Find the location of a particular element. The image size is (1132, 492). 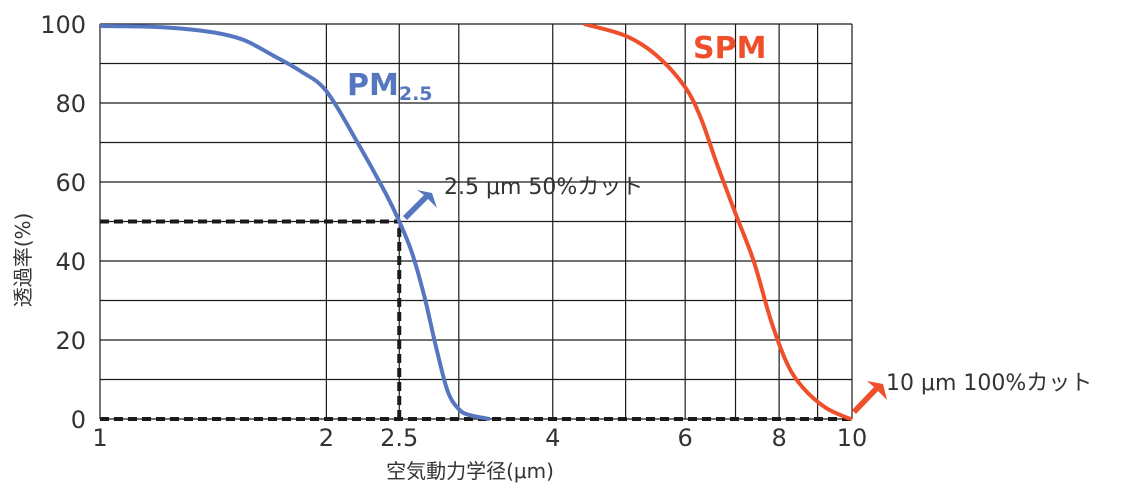

series-label-pm25: PM2.5 is located at coordinates (390, 86).